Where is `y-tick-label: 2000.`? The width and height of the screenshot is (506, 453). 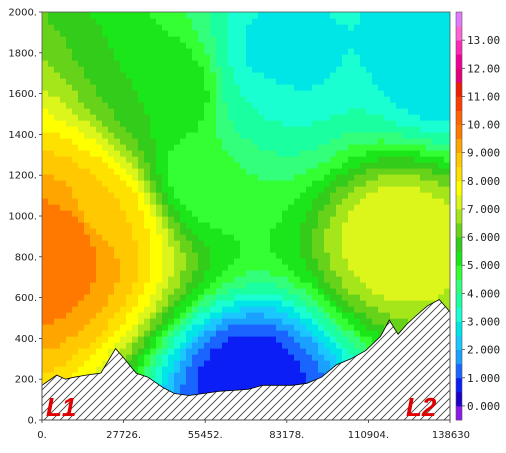 y-tick-label: 2000. is located at coordinates (22, 13).